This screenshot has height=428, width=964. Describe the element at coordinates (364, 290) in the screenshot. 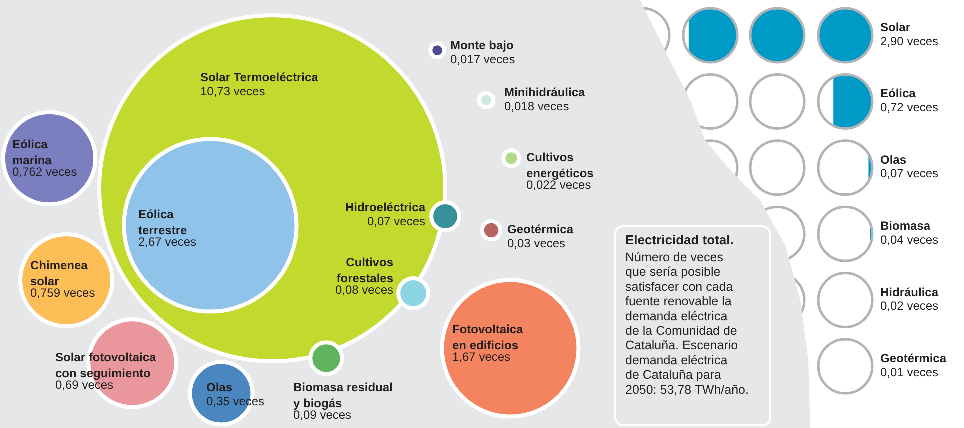

I see `data-label: 0,08 veces` at that location.